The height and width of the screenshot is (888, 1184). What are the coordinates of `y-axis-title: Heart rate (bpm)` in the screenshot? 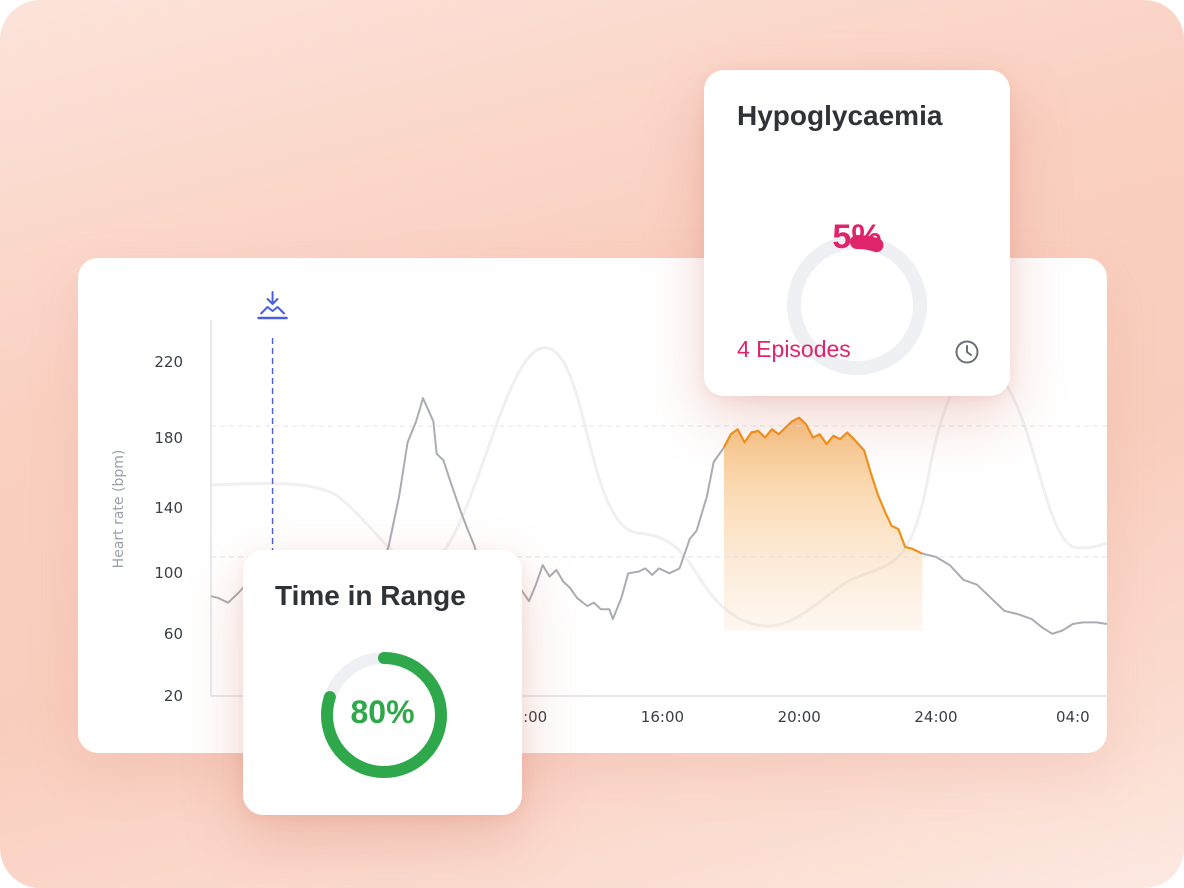 It's located at (119, 509).